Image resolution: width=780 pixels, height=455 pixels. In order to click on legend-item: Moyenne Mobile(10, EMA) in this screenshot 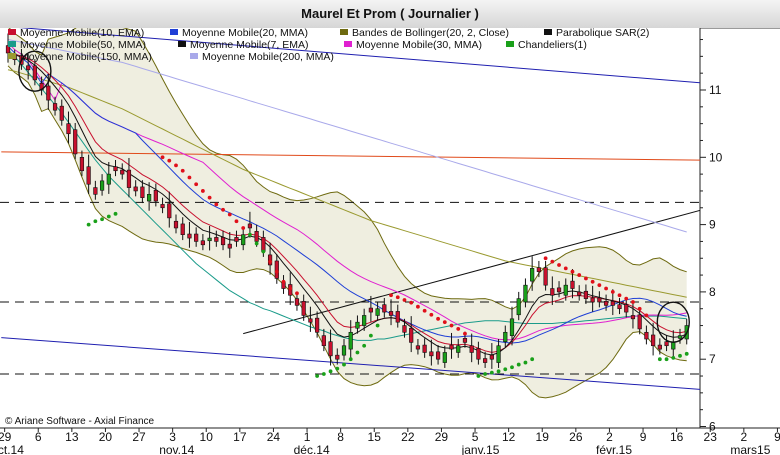, I will do `click(76, 33)`.